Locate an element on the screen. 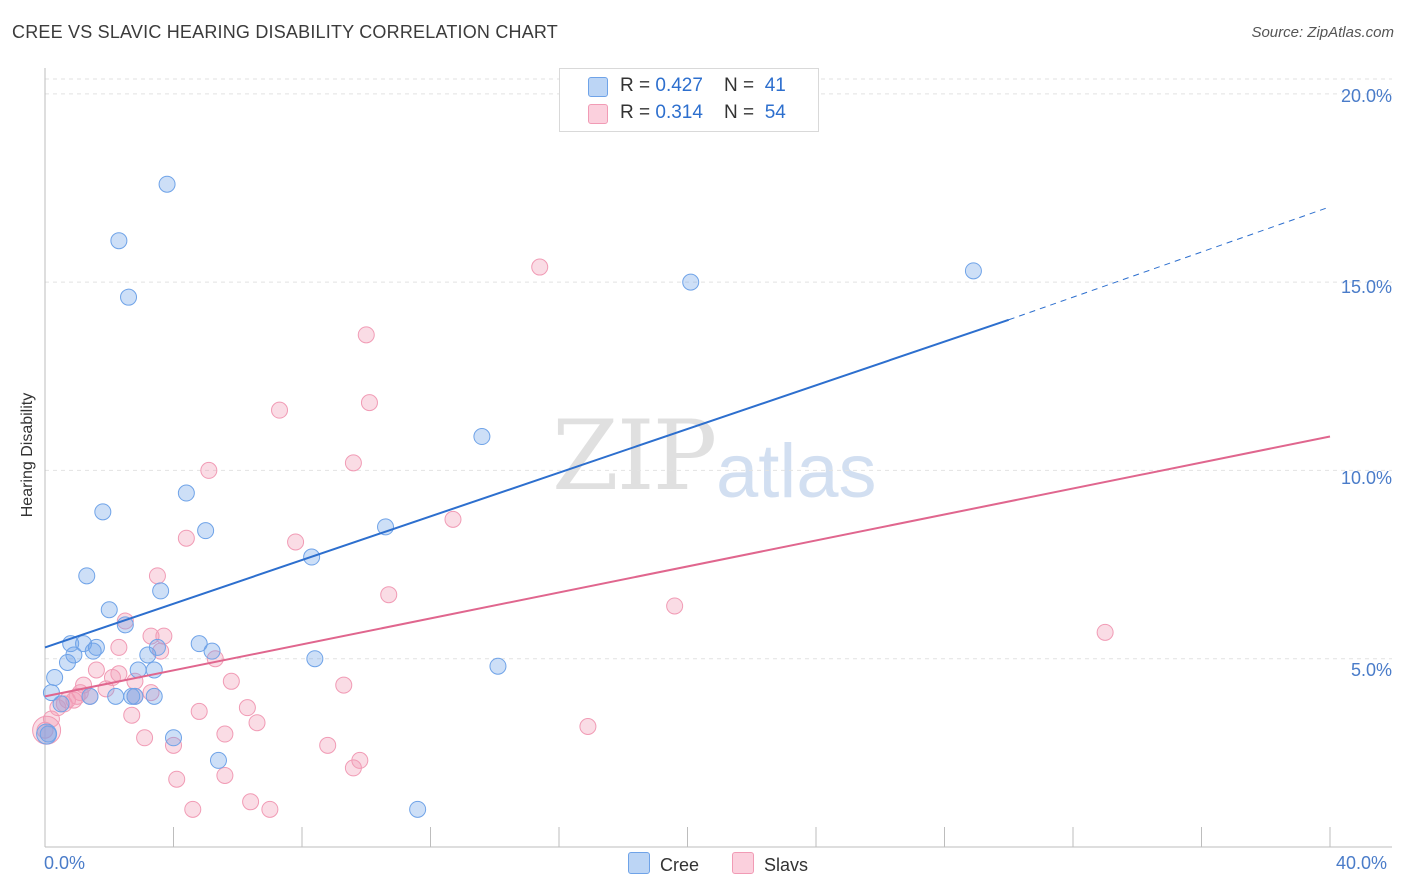 The height and width of the screenshot is (892, 1406). cree-r-label: R = is located at coordinates (638, 85).